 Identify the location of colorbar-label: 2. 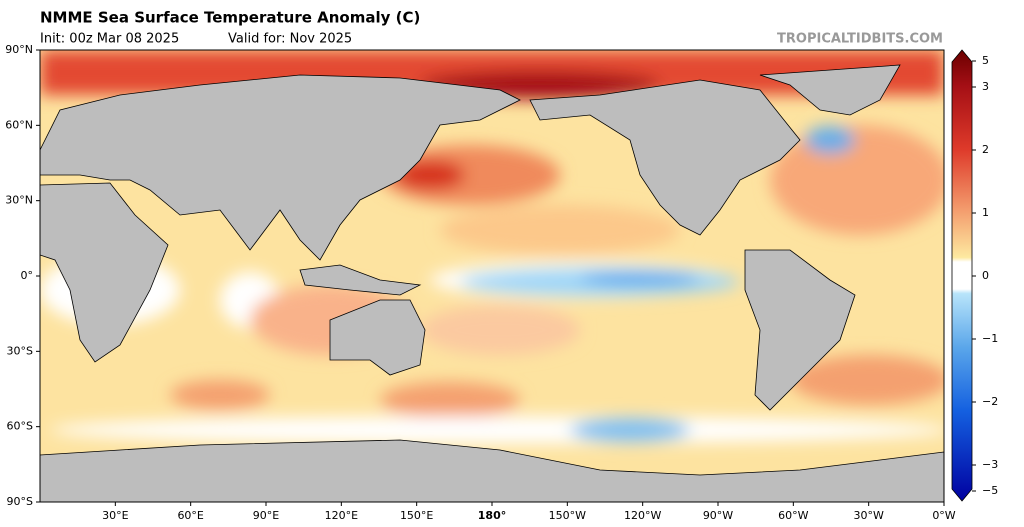
(985, 149).